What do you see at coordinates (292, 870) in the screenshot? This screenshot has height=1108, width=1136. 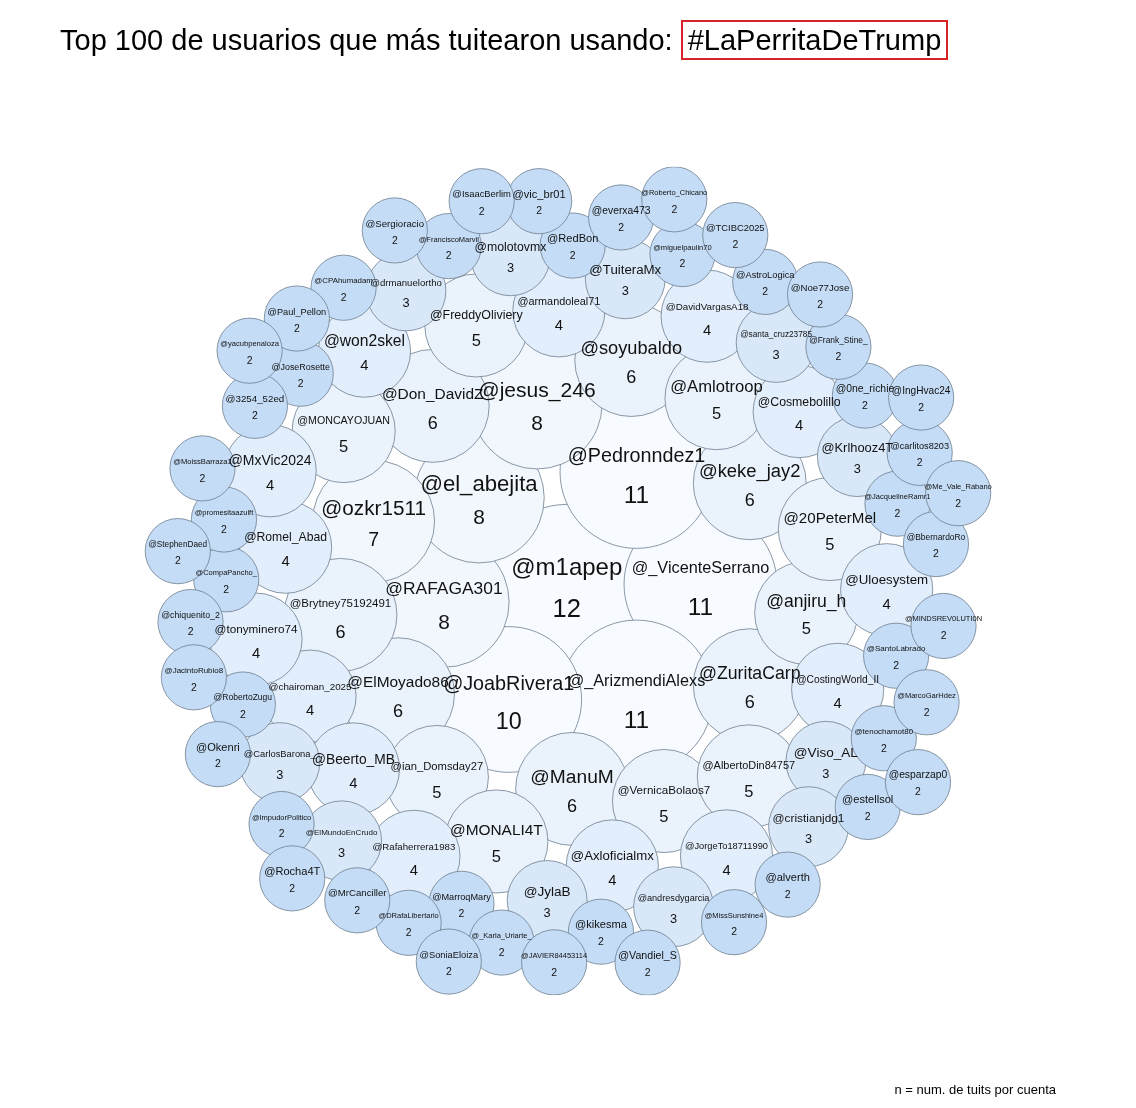 I see `category-label: @Rocha4T` at bounding box center [292, 870].